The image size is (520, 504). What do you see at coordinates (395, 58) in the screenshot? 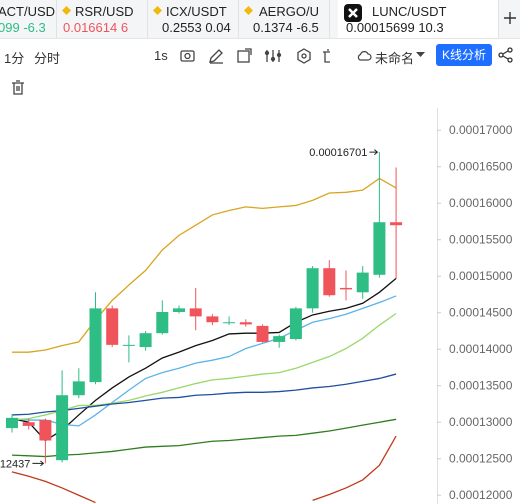
I see `layout-name: 未命名` at bounding box center [395, 58].